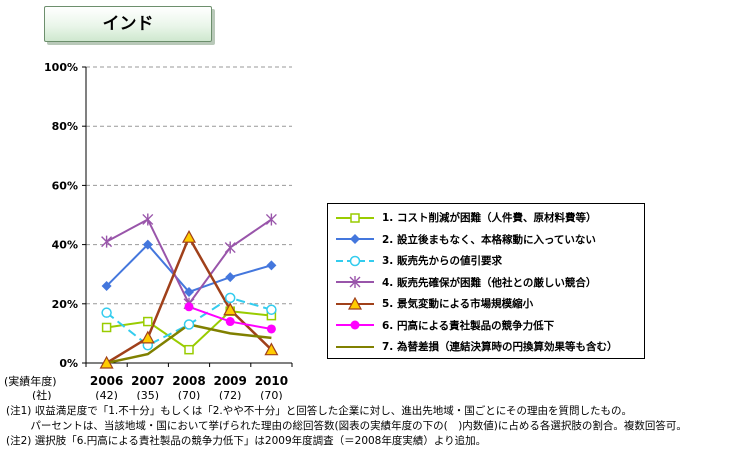 This screenshot has width=730, height=460. I want to click on y-tick-label: 20%, so click(65, 304).